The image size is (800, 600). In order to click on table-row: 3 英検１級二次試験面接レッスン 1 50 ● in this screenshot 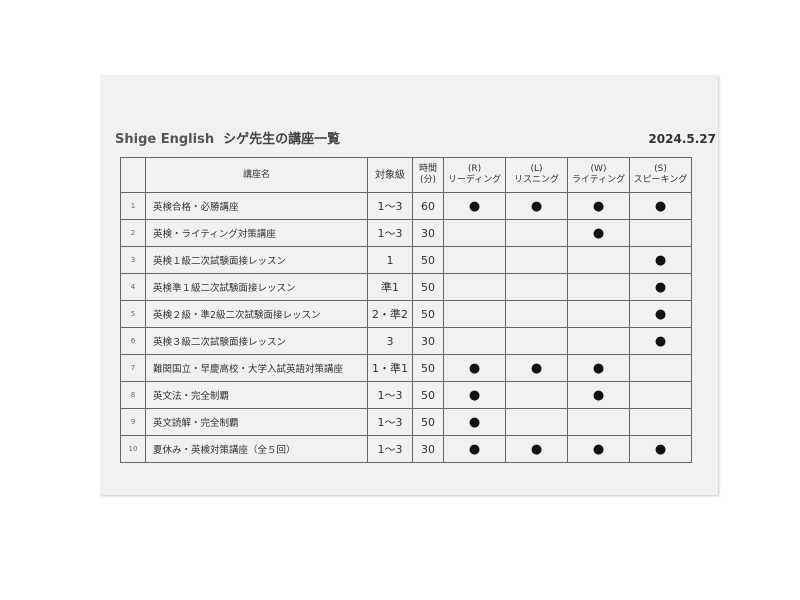, I will do `click(406, 260)`.